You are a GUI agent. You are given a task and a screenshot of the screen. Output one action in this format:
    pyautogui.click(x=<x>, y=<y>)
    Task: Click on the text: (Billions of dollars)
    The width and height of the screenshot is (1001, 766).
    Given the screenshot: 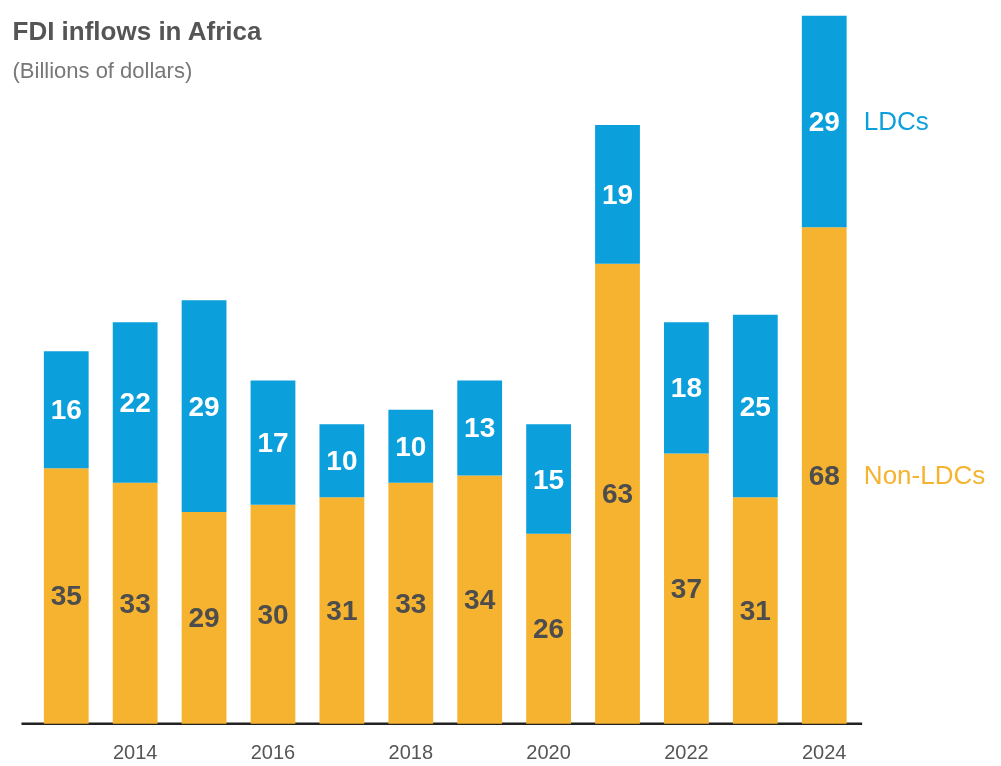 What is the action you would take?
    pyautogui.click(x=102, y=70)
    